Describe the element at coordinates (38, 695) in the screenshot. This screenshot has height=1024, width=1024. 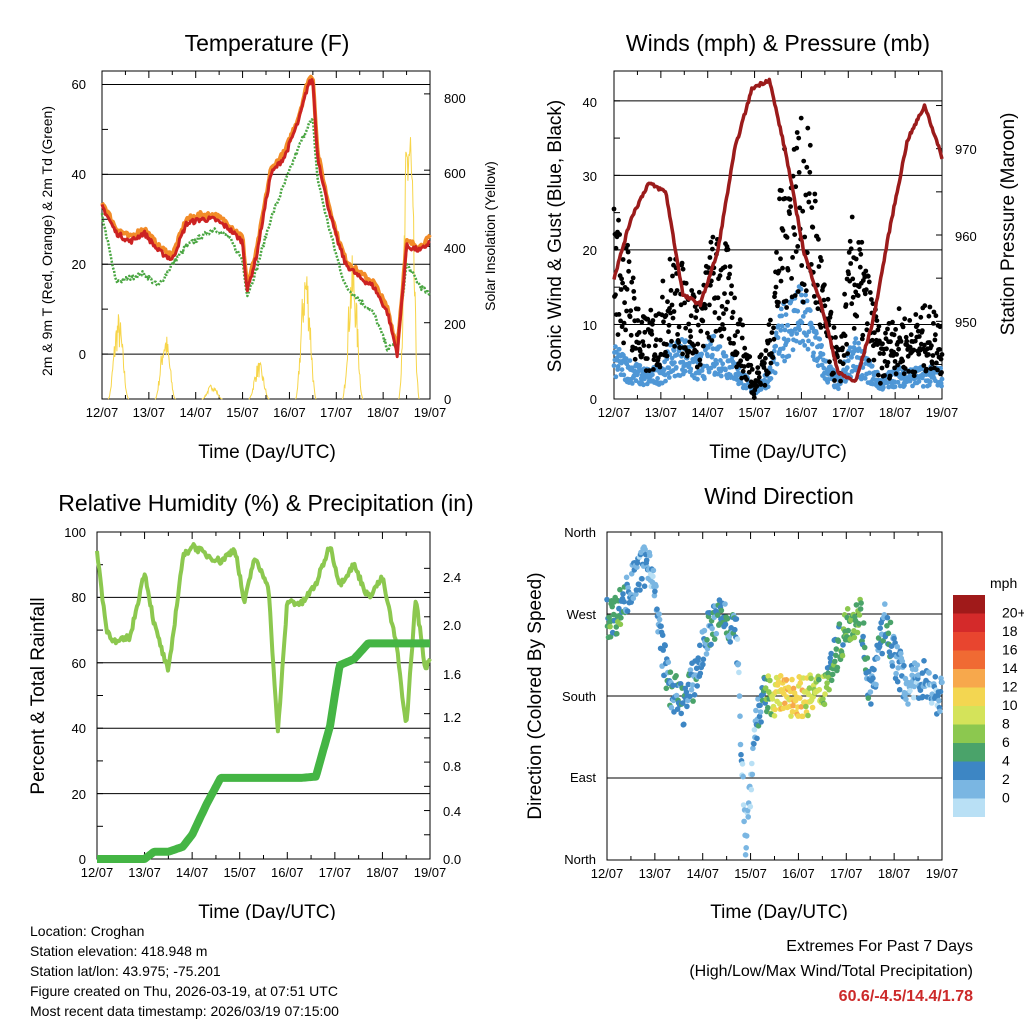
I see `humidity-ylabel: Percent & Total Rainfall` at that location.